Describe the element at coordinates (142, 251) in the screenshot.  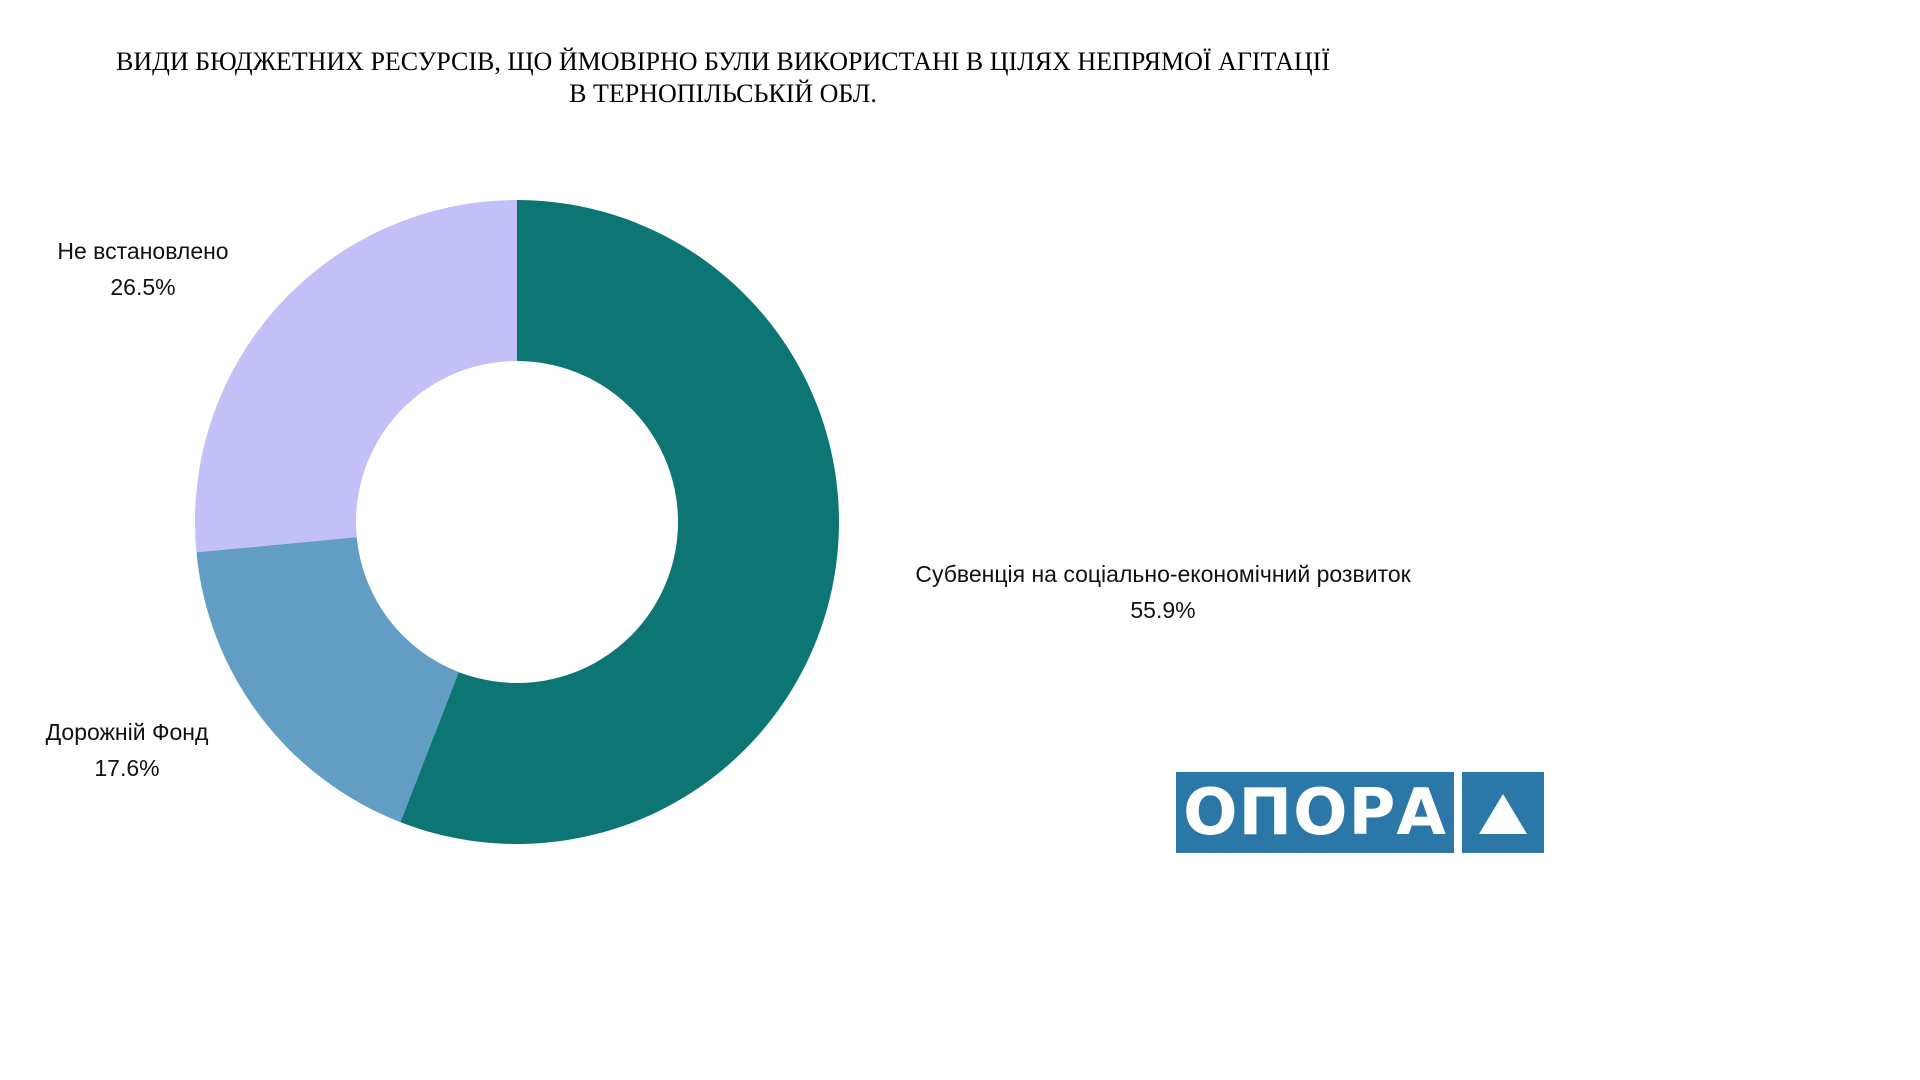
I see `slice-label-name-3: Не встановлено` at that location.